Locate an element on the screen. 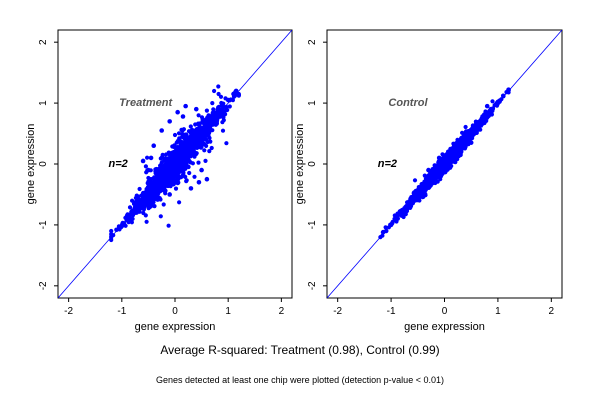  x-tick-label: 0 is located at coordinates (175, 311).